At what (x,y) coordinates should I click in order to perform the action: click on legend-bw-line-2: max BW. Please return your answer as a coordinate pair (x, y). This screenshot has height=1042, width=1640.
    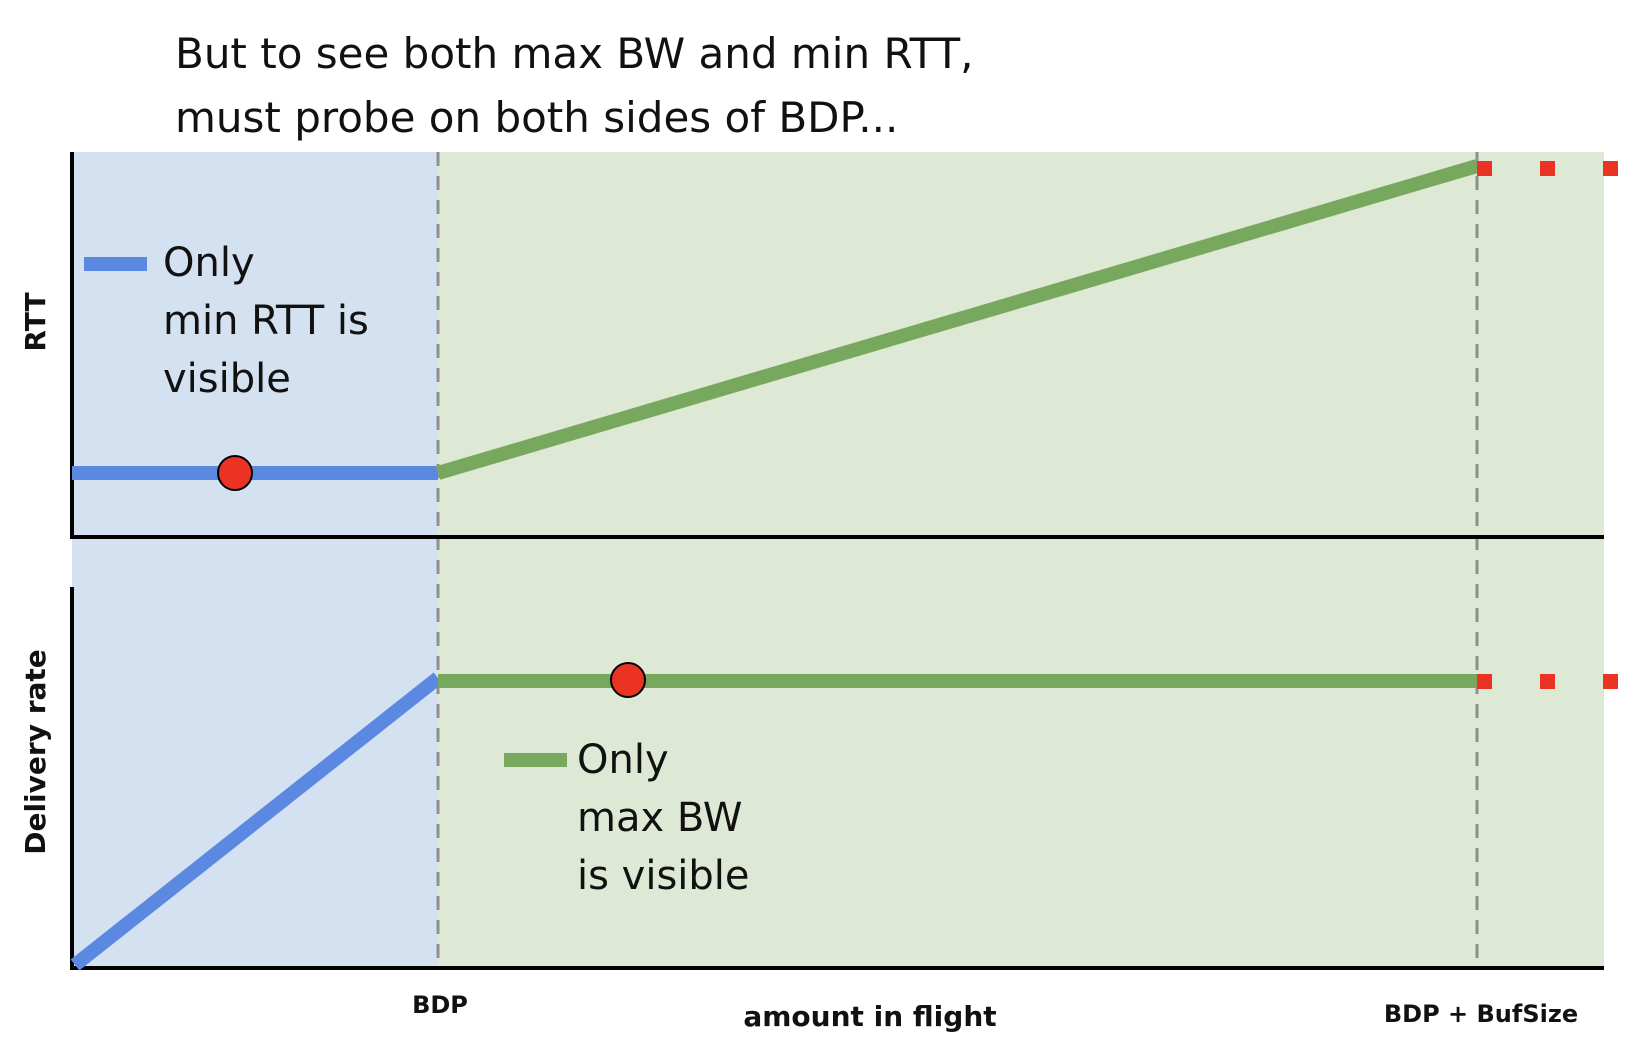
    Looking at the image, I should click on (659, 818).